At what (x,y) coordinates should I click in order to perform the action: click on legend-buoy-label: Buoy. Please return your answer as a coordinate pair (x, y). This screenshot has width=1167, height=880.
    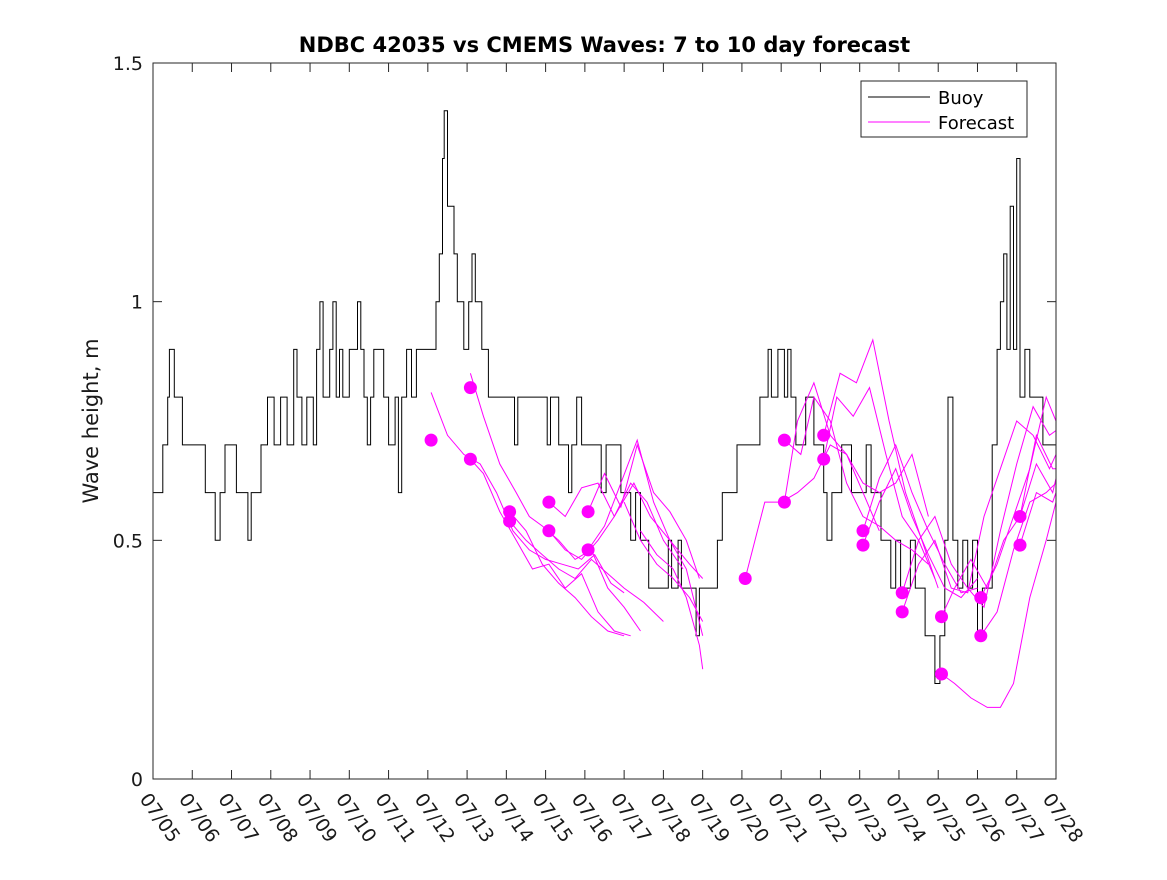
    Looking at the image, I should click on (961, 98).